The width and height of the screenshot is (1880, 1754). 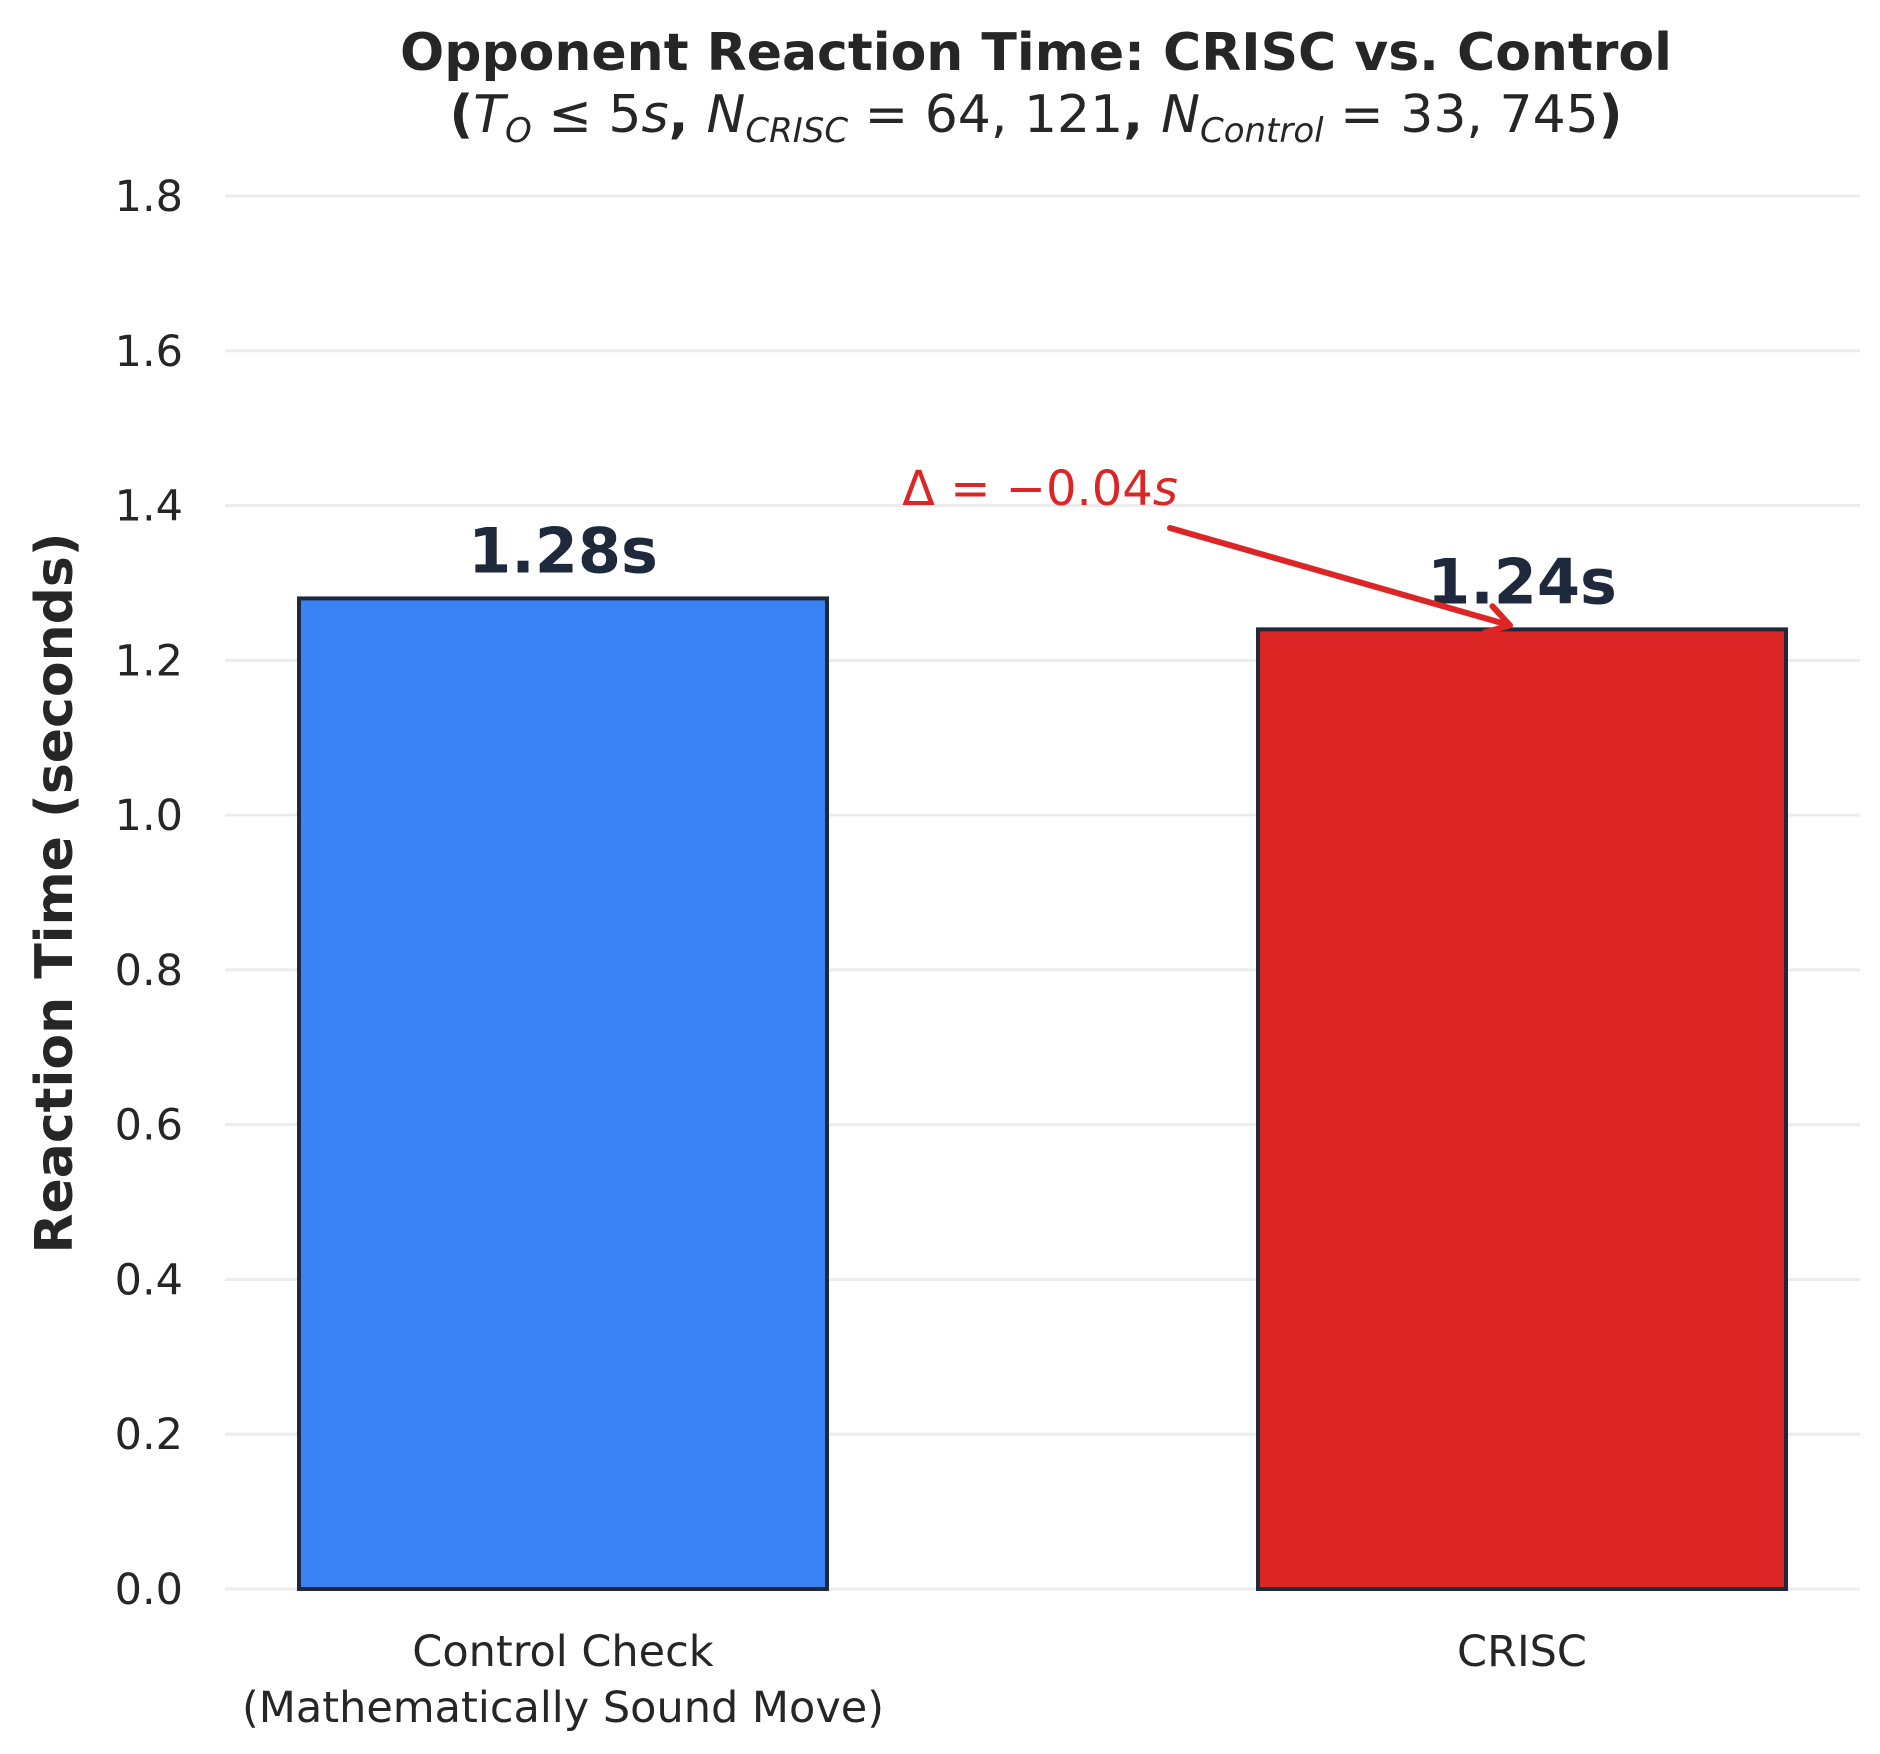 What do you see at coordinates (1340, 580) in the screenshot?
I see `delta-annotation-arrow` at bounding box center [1340, 580].